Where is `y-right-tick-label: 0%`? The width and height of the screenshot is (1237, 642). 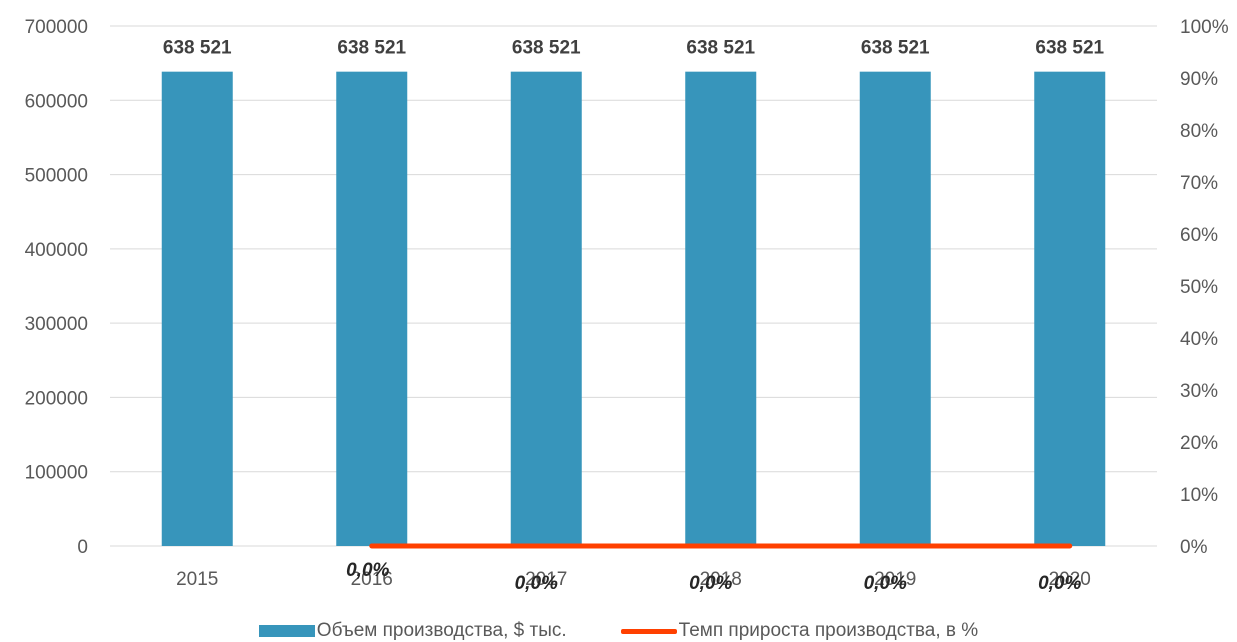
y-right-tick-label: 0% is located at coordinates (1194, 547).